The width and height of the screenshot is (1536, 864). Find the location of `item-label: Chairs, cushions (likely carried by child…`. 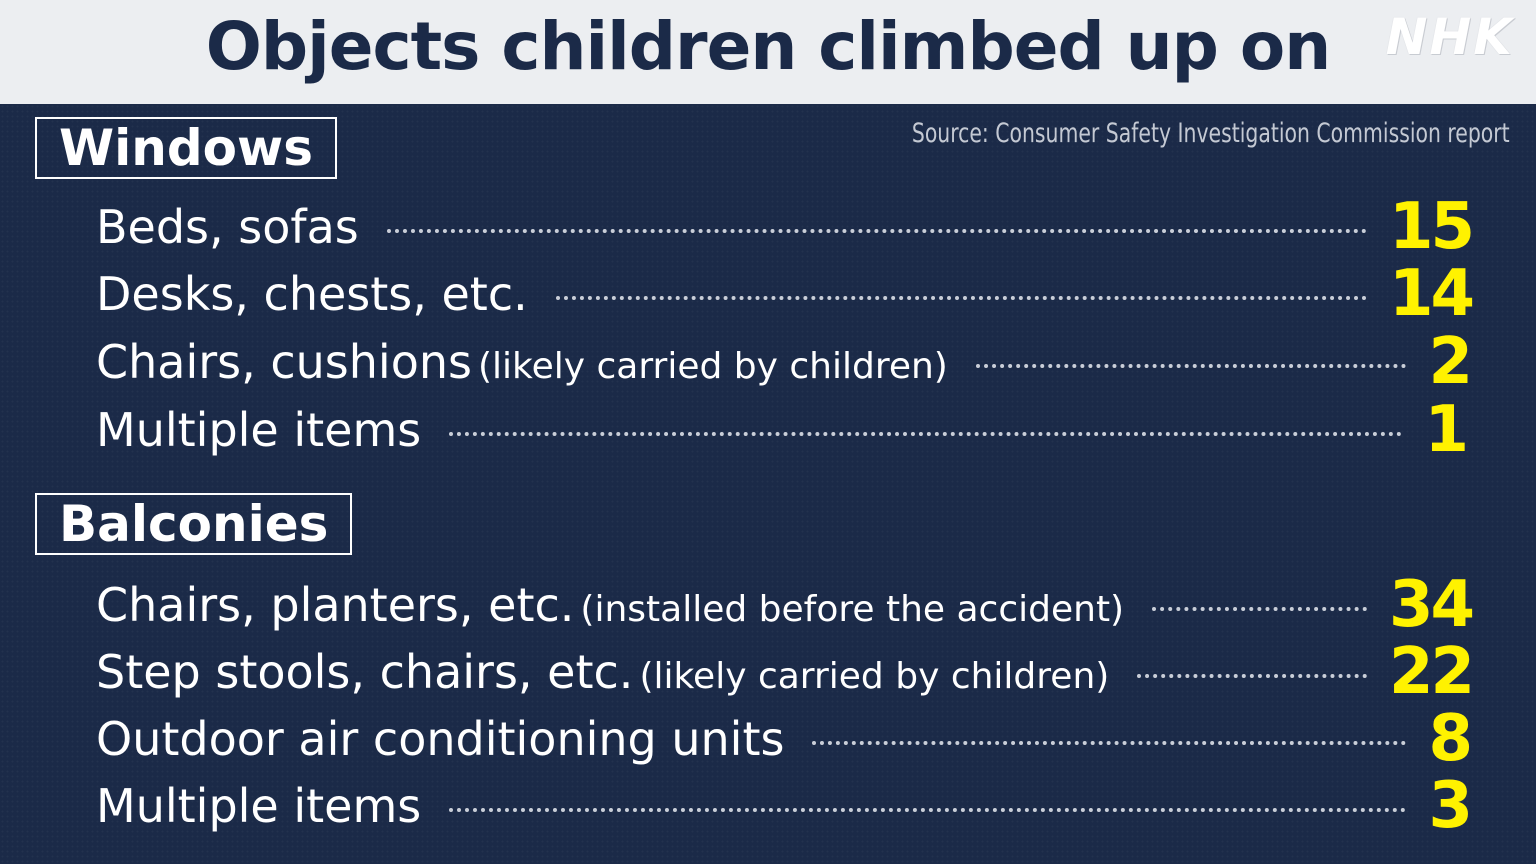

item-label: Chairs, cushions (likely carried by child… is located at coordinates (522, 362).